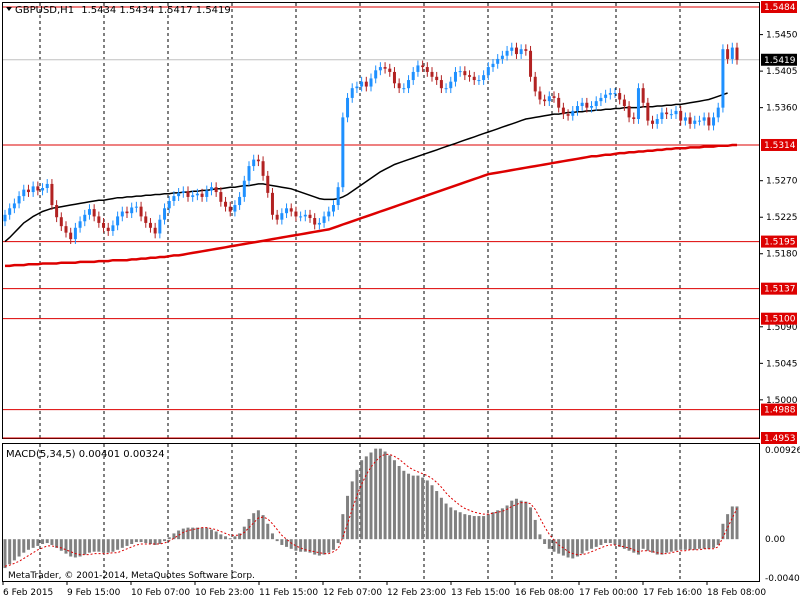 The width and height of the screenshot is (800, 600). Describe the element at coordinates (28, 593) in the screenshot. I see `time-tick-label: 6 Feb 2015` at that location.